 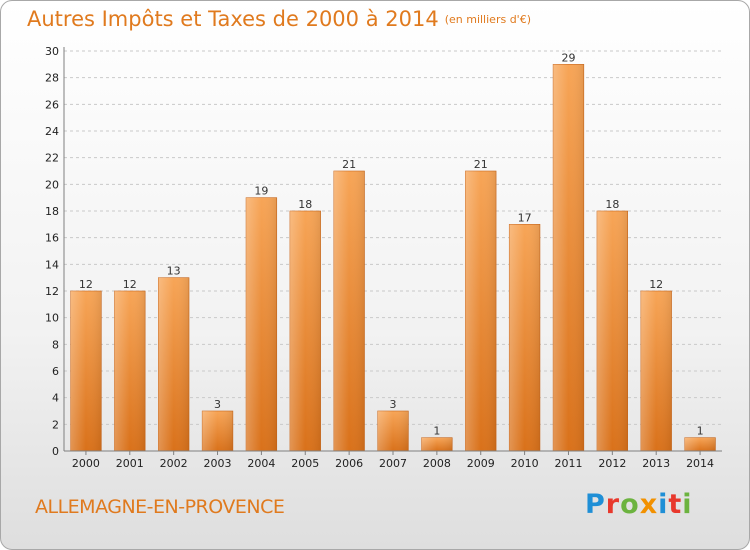 I want to click on x-tick-label-2002: 2002, so click(x=174, y=463).